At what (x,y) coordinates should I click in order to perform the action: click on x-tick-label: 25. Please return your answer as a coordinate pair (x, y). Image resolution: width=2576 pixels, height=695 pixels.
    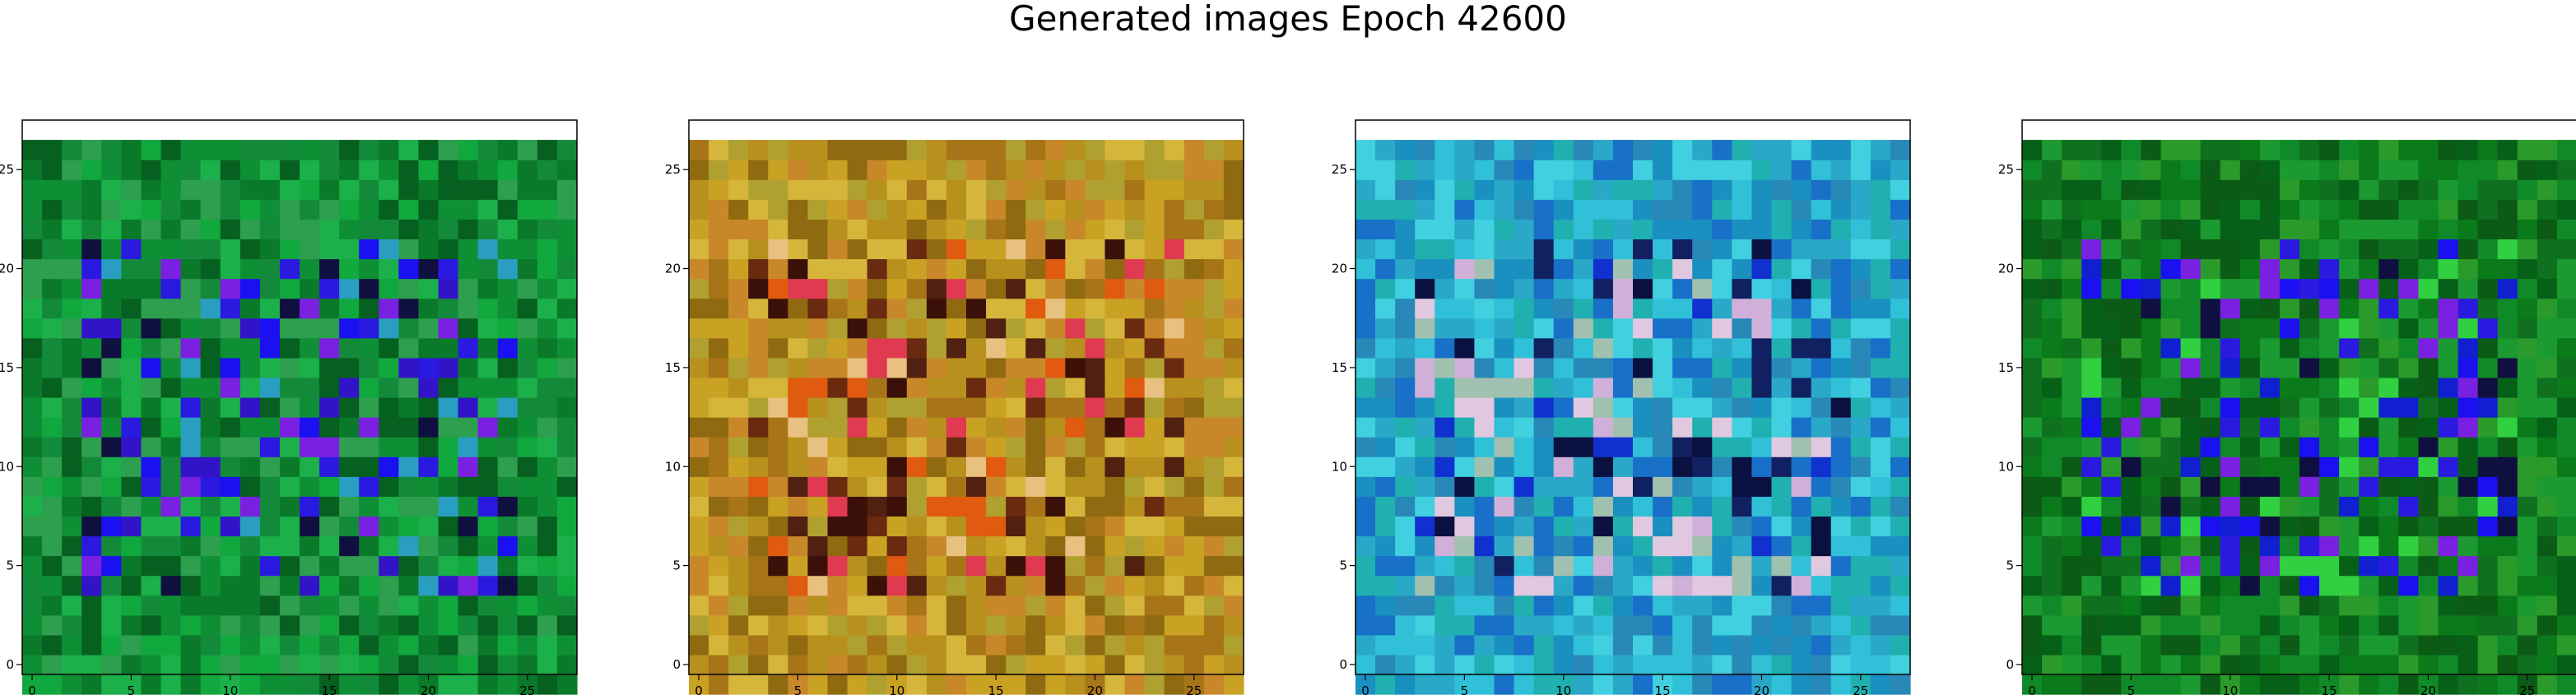
    Looking at the image, I should click on (1860, 689).